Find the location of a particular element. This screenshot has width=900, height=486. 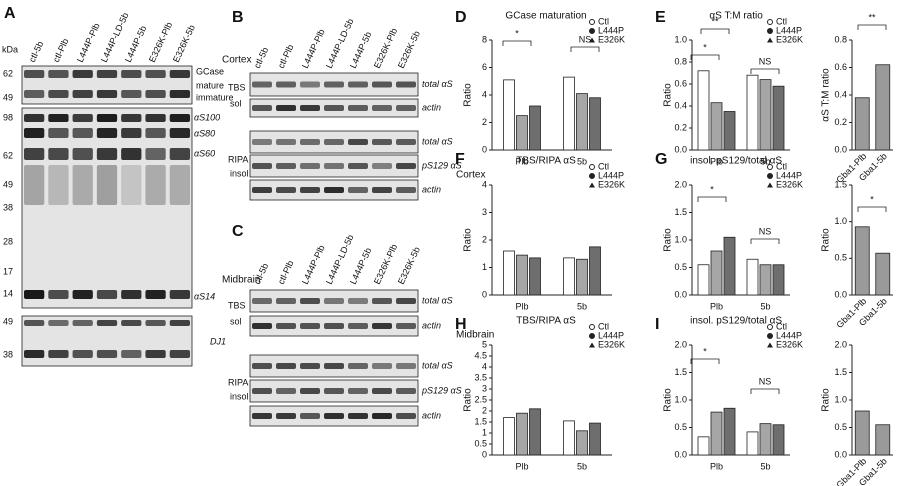

significance: * is located at coordinates (872, 199).